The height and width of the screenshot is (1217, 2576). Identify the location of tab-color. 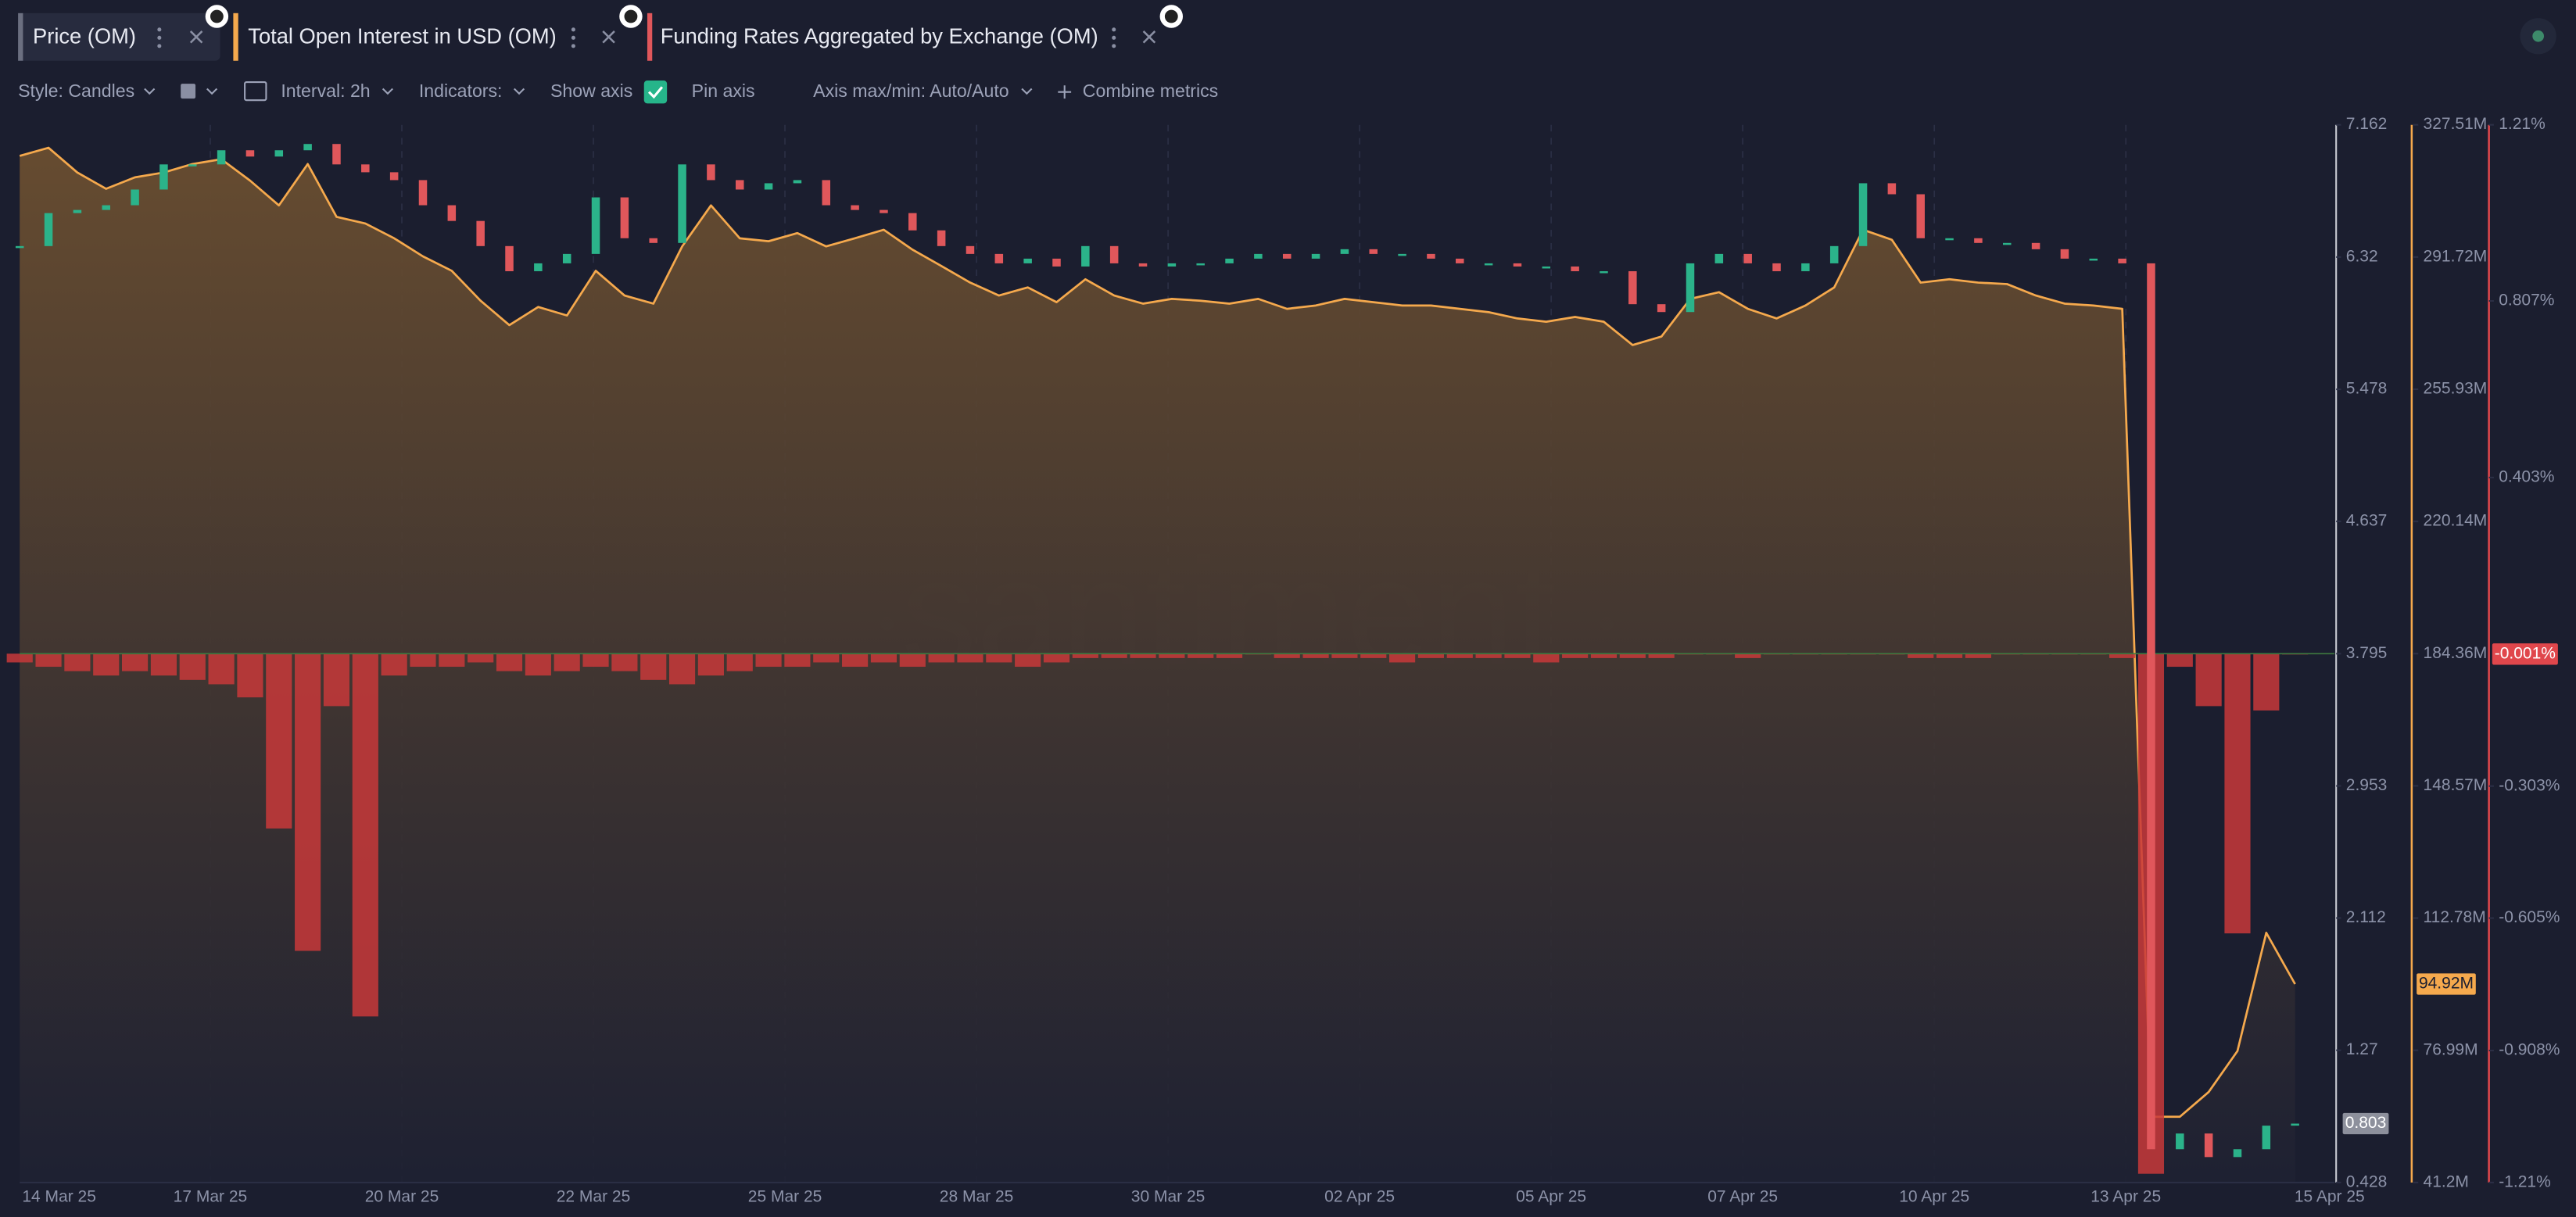
(20, 37).